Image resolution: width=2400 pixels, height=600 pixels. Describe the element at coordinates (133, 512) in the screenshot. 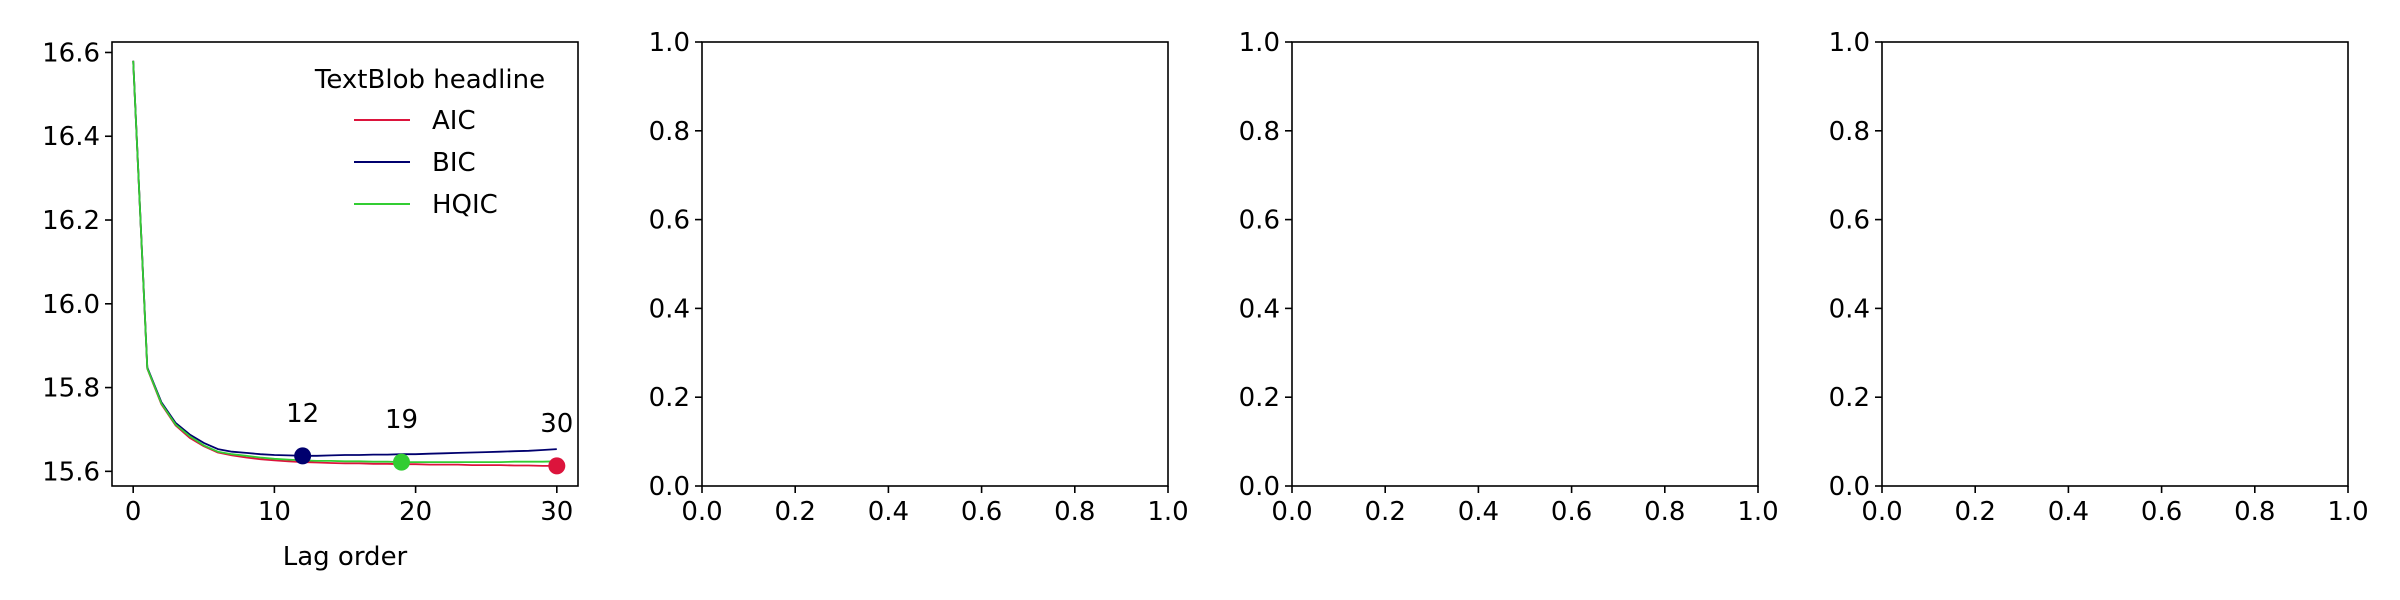

I see `x-tick-label: 0` at that location.